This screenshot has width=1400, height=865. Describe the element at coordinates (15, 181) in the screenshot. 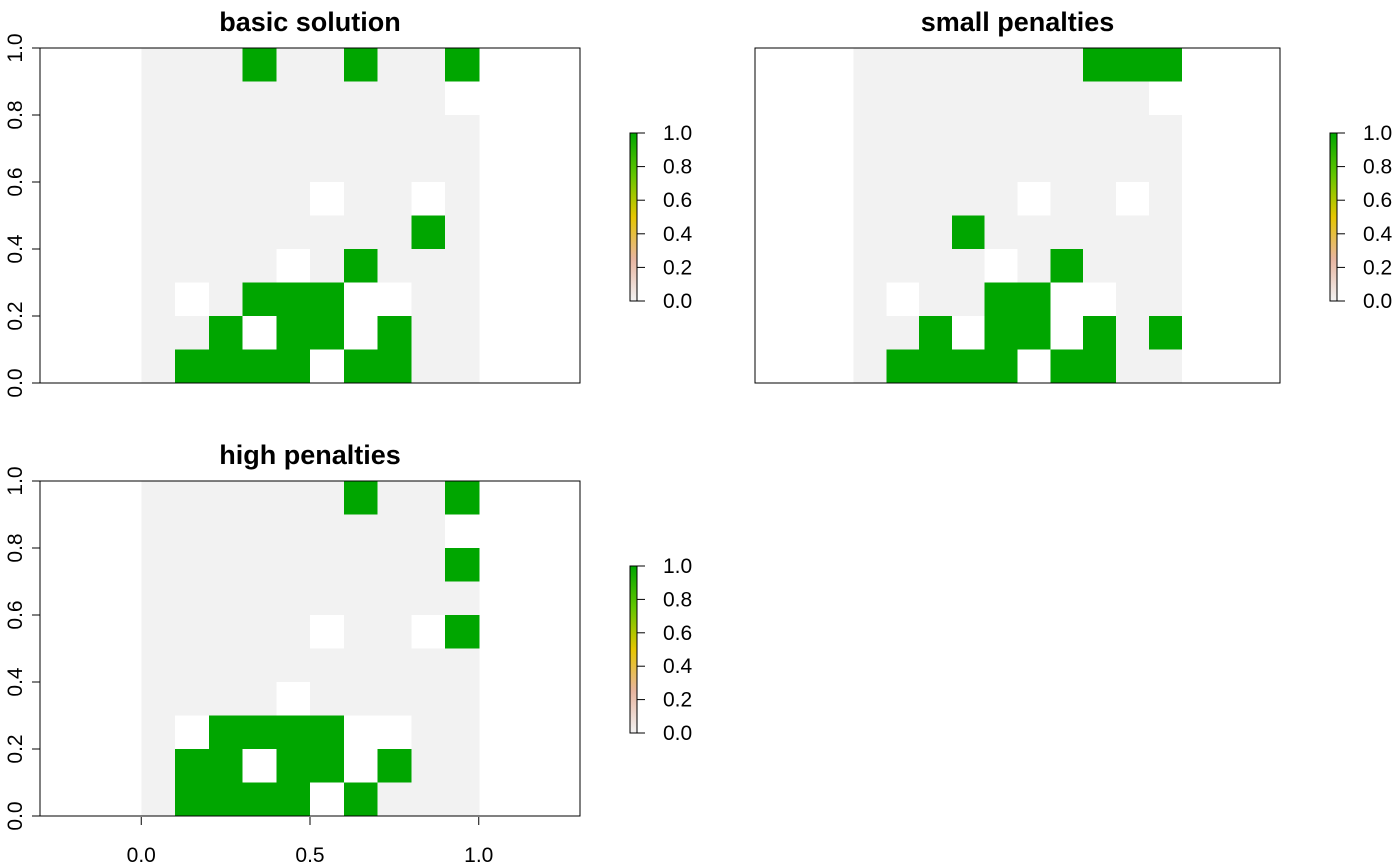

I see `y-tick-label: 0.6` at that location.